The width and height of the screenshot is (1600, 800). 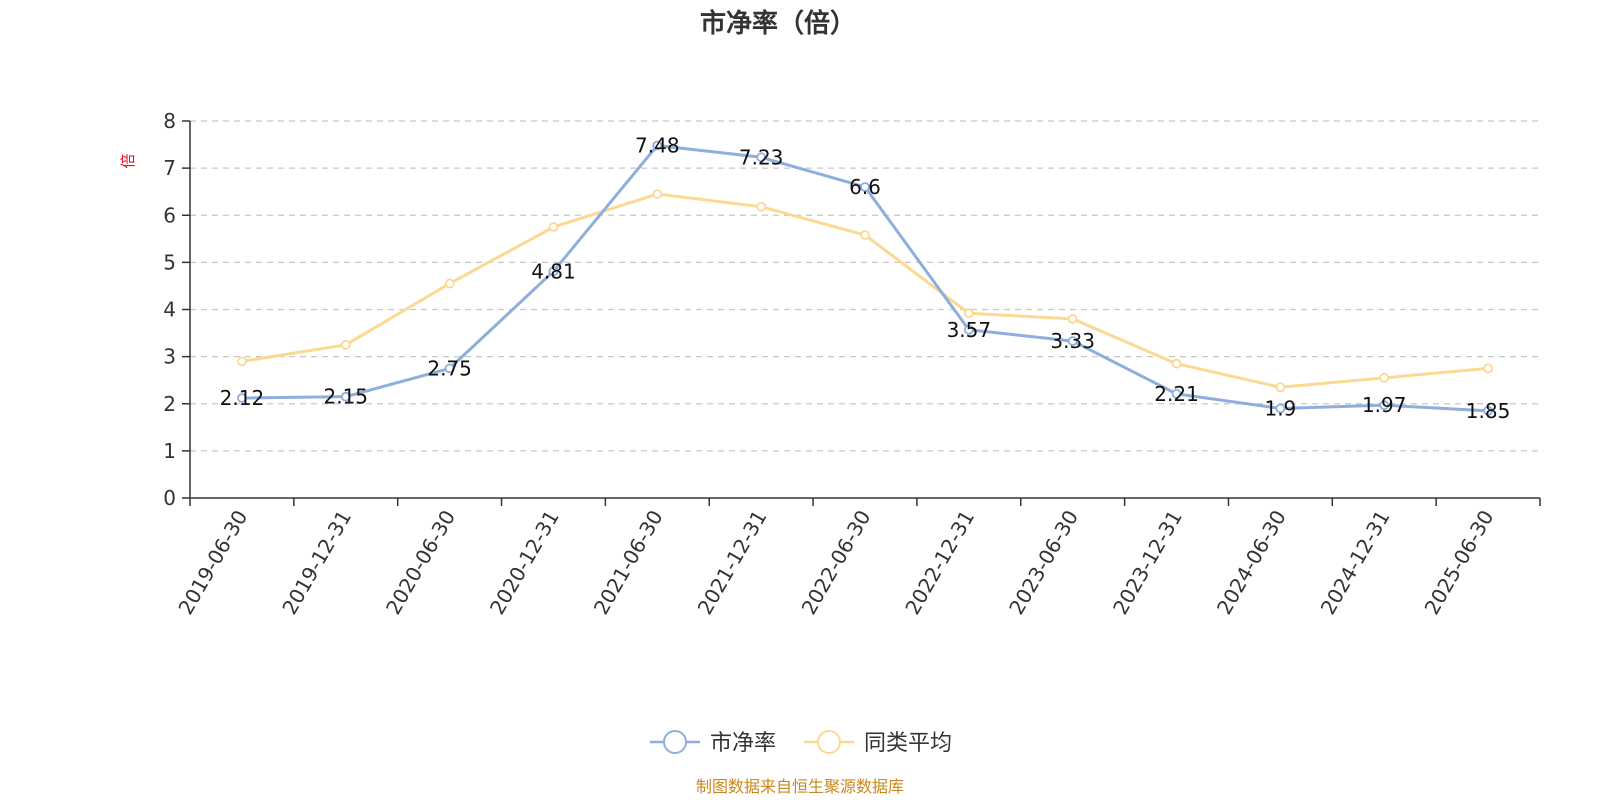 I want to click on data-label: 6.6, so click(x=865, y=187).